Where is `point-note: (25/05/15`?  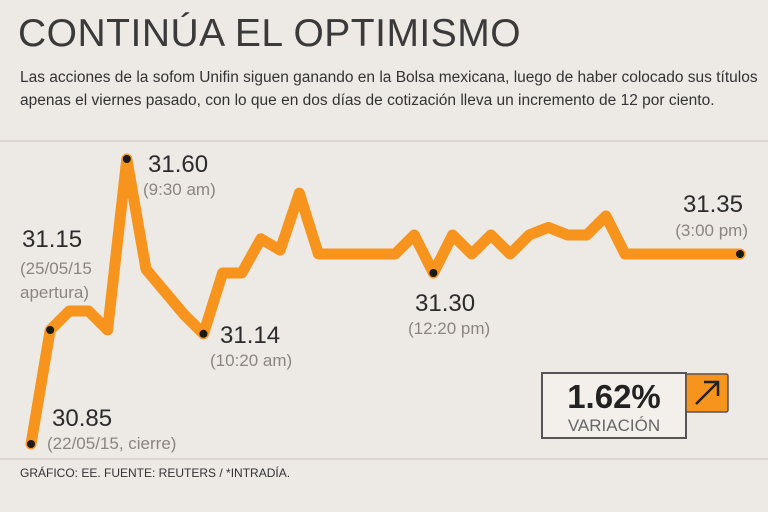 point-note: (25/05/15 is located at coordinates (56, 268).